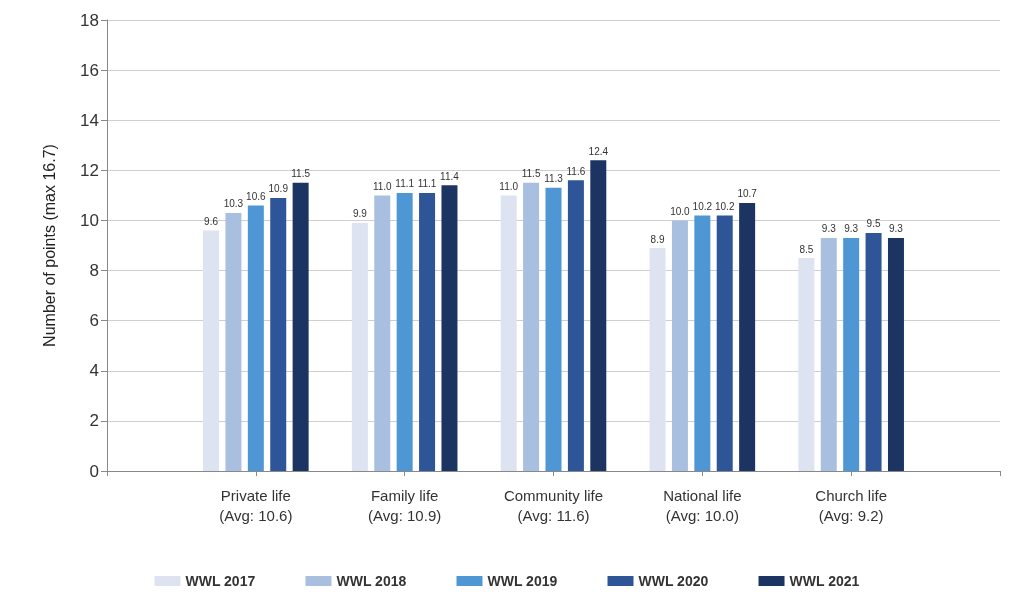 This screenshot has width=1014, height=601. Describe the element at coordinates (94, 421) in the screenshot. I see `y-tick-label: 2` at that location.